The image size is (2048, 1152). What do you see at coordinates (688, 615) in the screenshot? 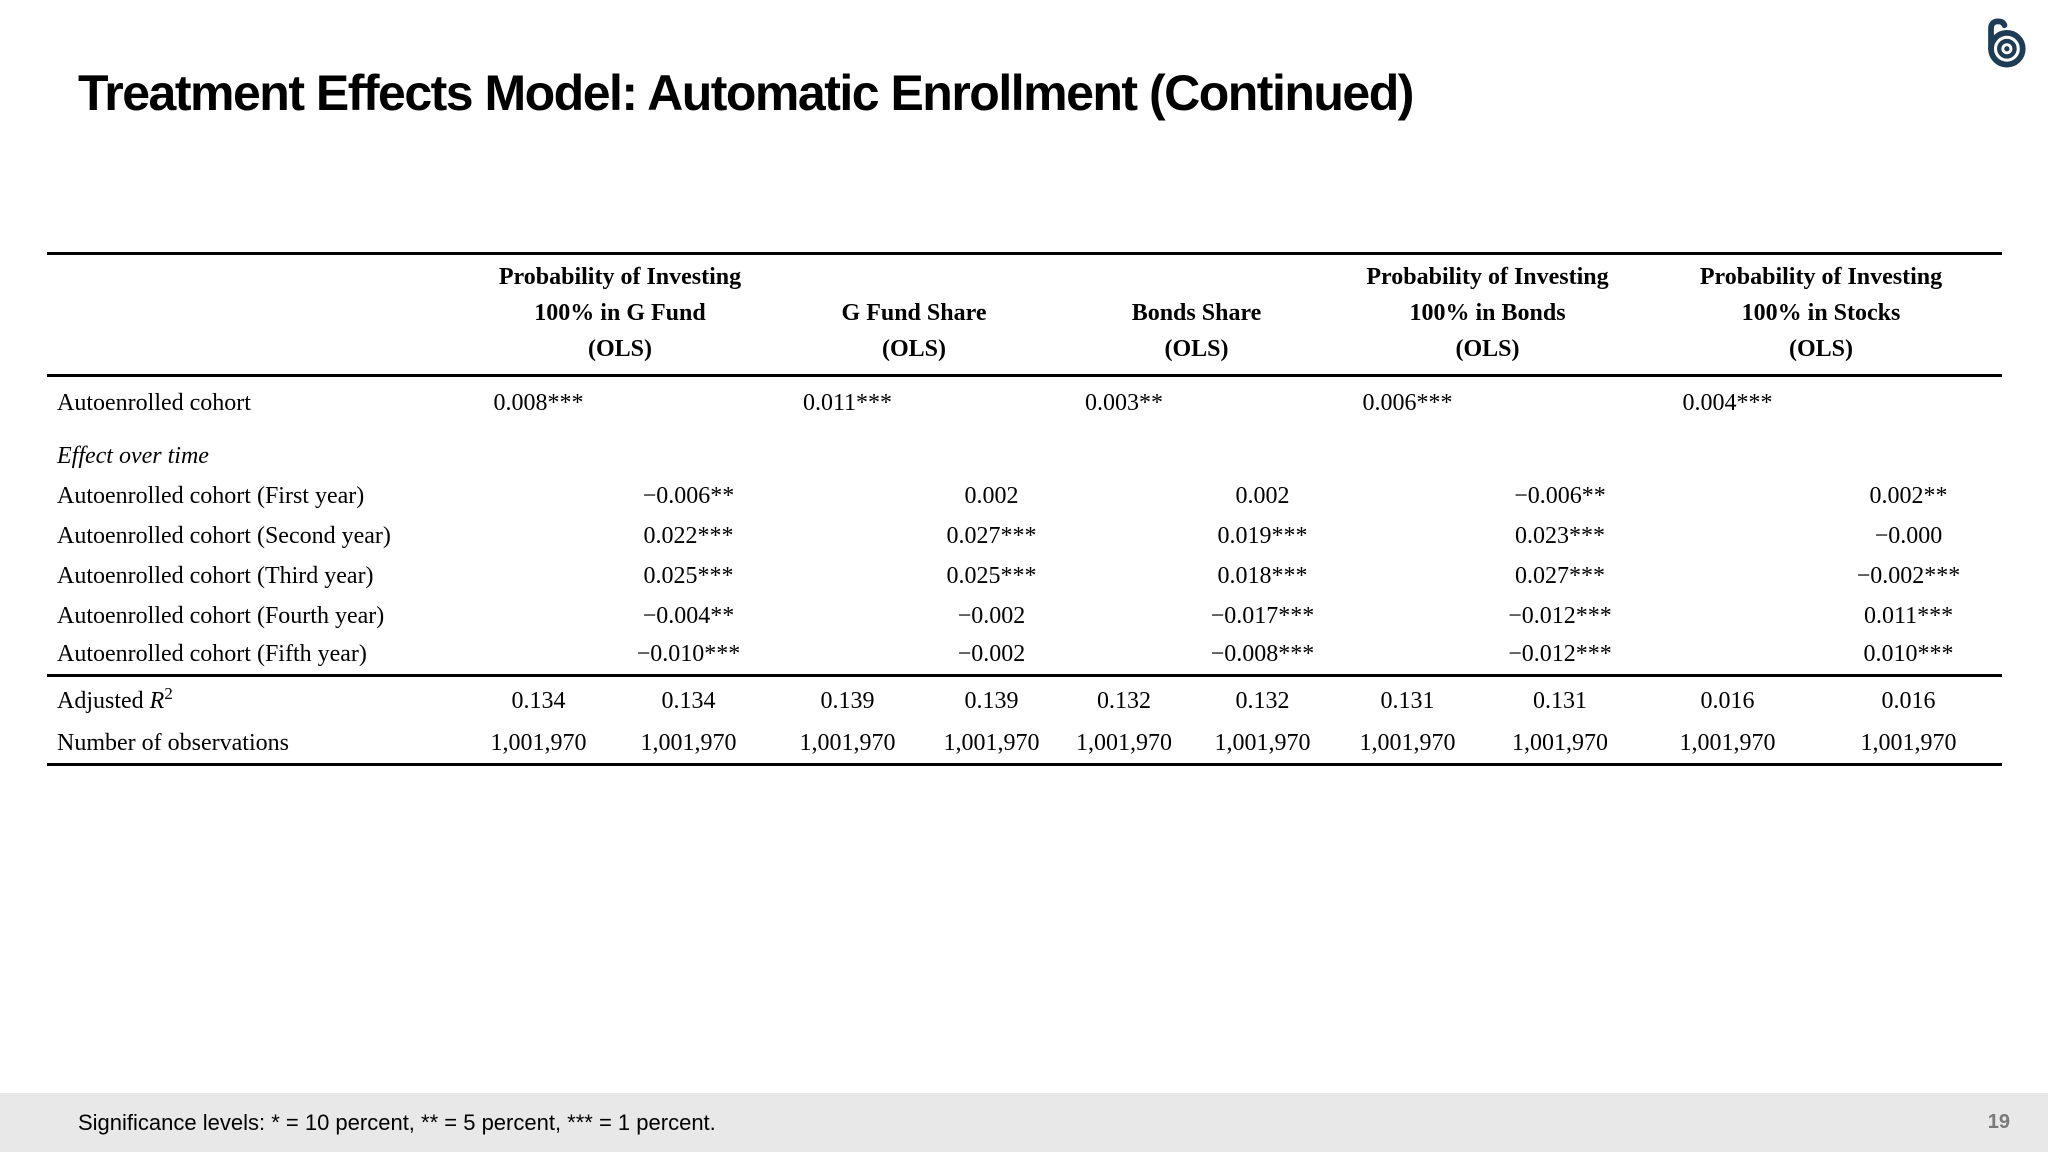
I see `table-cell: −0.004**` at bounding box center [688, 615].